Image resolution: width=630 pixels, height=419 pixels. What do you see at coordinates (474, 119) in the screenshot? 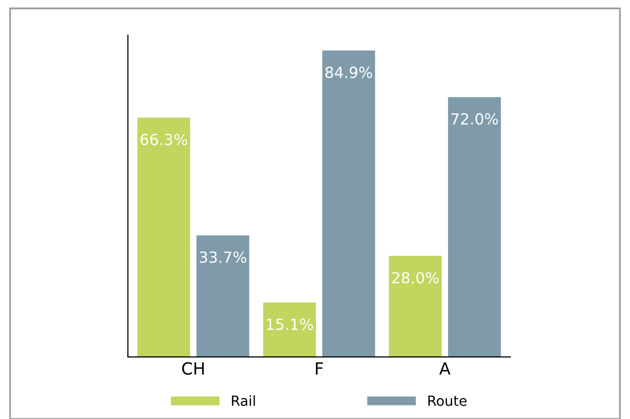
I see `data-label: 72.0%` at bounding box center [474, 119].